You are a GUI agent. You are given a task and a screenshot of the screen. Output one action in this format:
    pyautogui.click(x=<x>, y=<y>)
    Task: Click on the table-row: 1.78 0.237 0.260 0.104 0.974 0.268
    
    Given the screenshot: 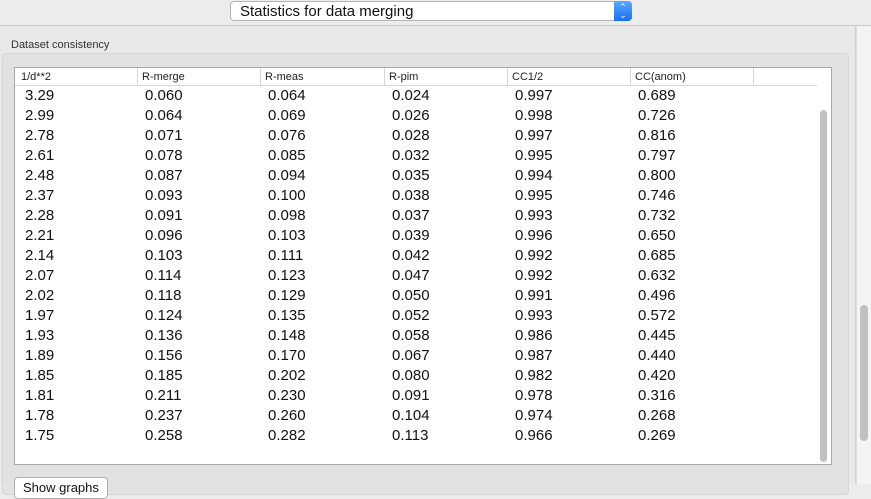 What is the action you would take?
    pyautogui.click(x=416, y=416)
    